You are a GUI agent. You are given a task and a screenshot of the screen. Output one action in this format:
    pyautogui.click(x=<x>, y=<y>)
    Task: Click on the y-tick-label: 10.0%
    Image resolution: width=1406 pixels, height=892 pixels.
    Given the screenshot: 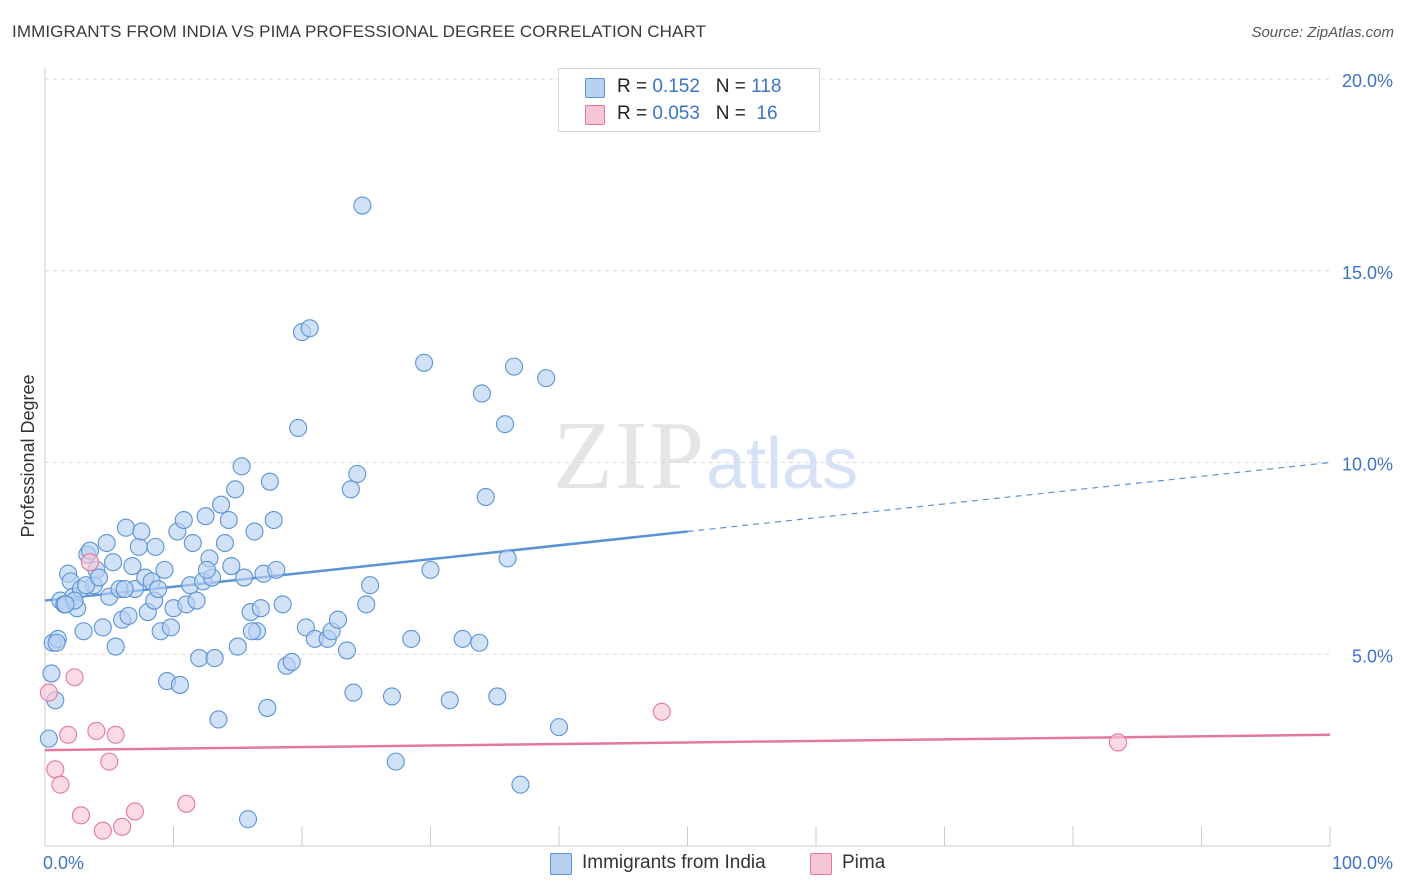 What is the action you would take?
    pyautogui.click(x=1367, y=465)
    